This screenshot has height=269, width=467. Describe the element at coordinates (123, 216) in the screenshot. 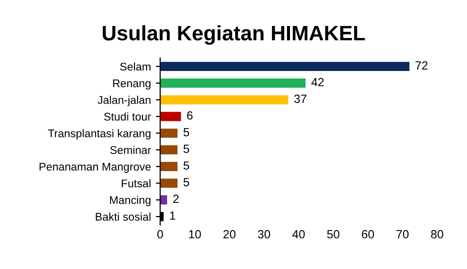

I see `y-tick-label: Bakti sosial` at that location.